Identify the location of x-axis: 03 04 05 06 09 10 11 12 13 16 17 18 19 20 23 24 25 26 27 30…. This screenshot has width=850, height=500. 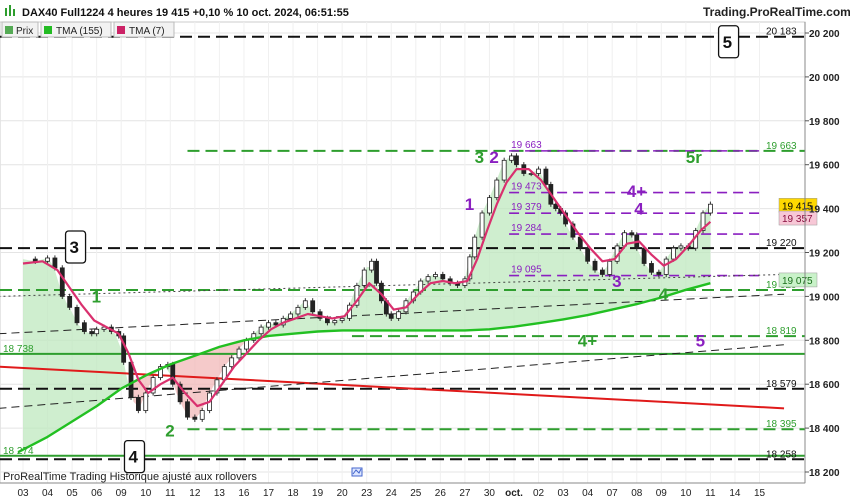
(402, 490).